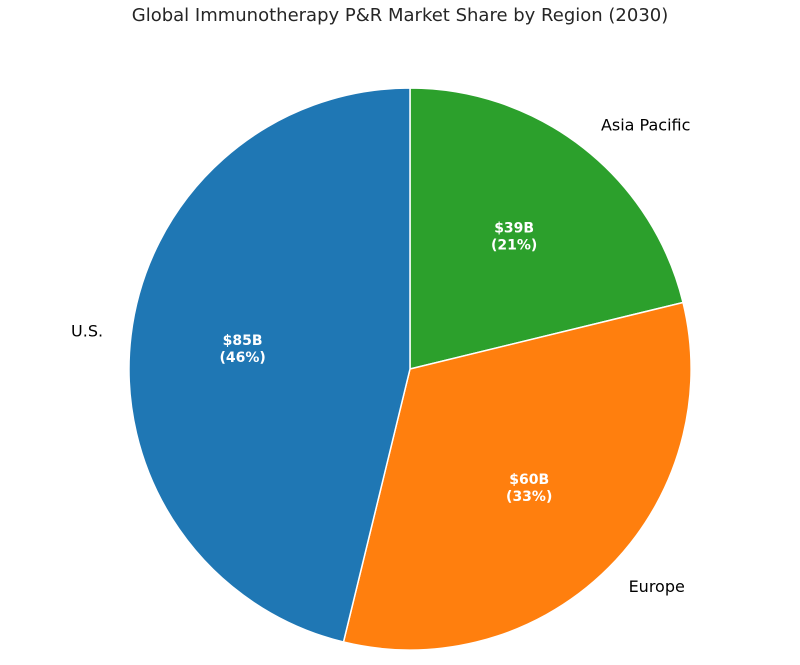  I want to click on slice-label-asia-pacific: Asia Pacific, so click(645, 124).